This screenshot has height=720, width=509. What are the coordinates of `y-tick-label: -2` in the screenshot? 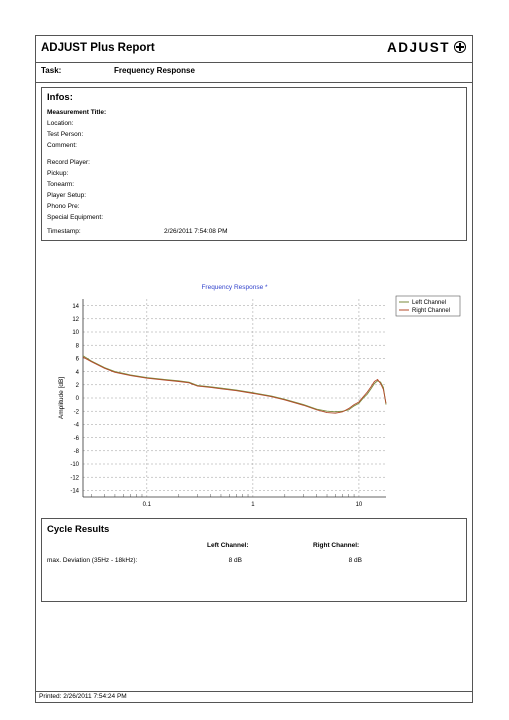 It's located at (77, 412).